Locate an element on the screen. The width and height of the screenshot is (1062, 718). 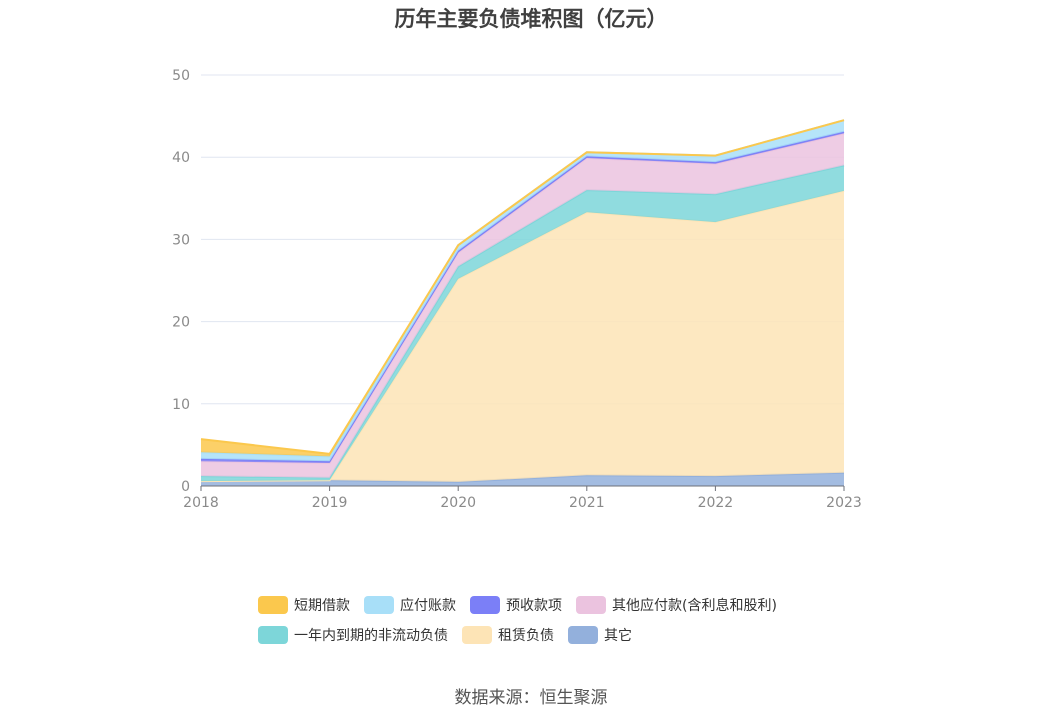
legend-row: 短期借款 应付账款 预收款项 其他应付款(含利息和股利) is located at coordinates (558, 605).